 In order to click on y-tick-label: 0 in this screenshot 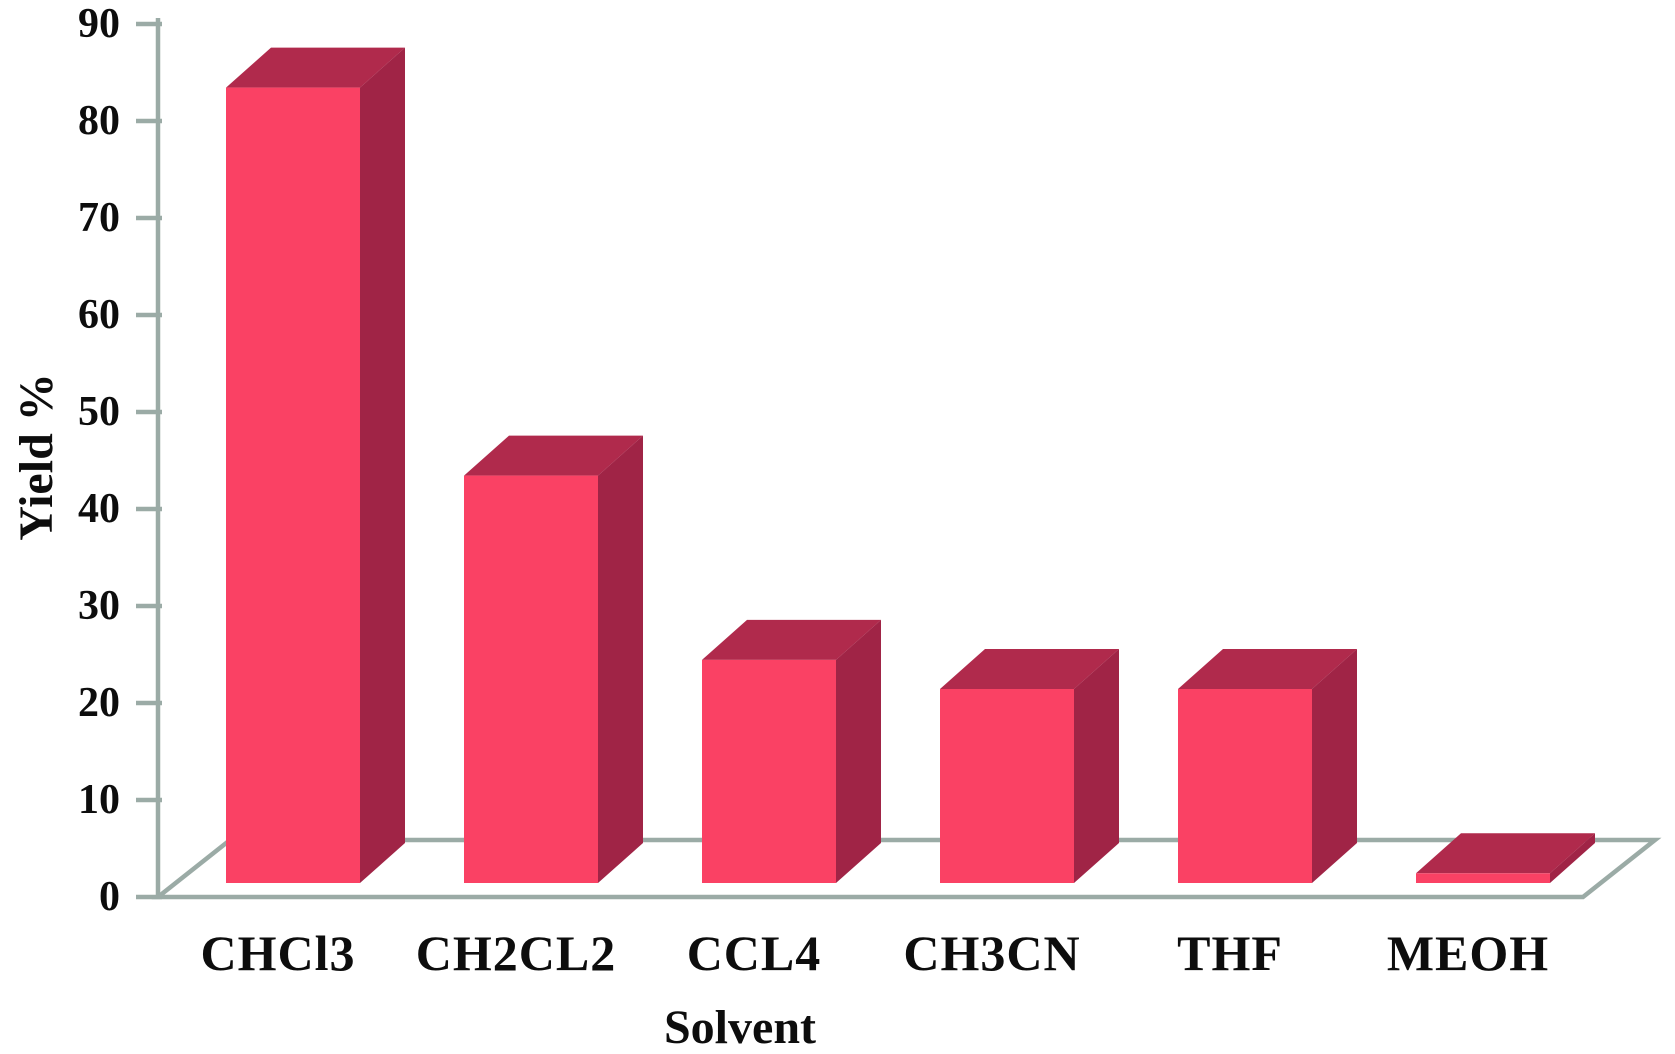, I will do `click(109, 897)`.